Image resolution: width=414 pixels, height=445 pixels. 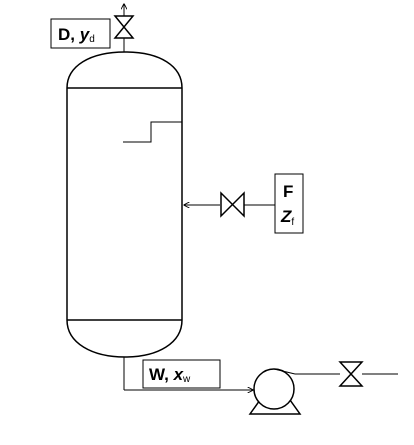 I want to click on feed-sub-text: f, so click(x=292, y=222).